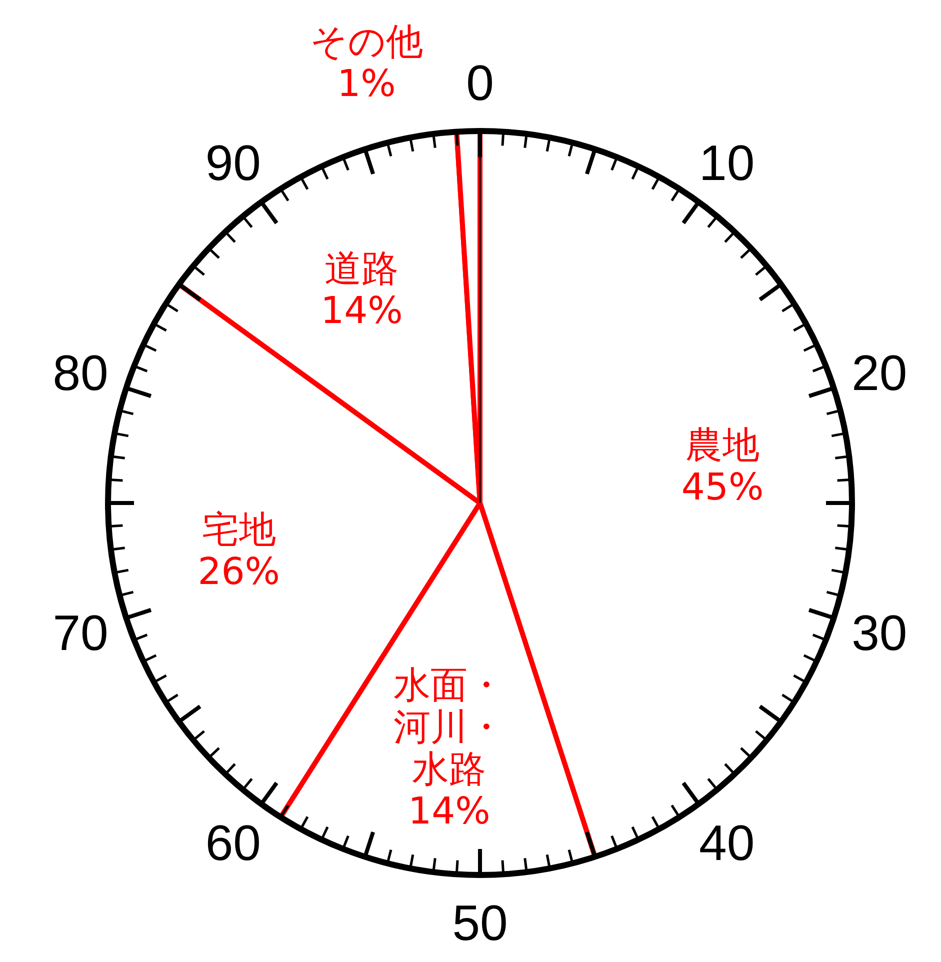  I want to click on slice-label: 宅地, so click(239, 530).